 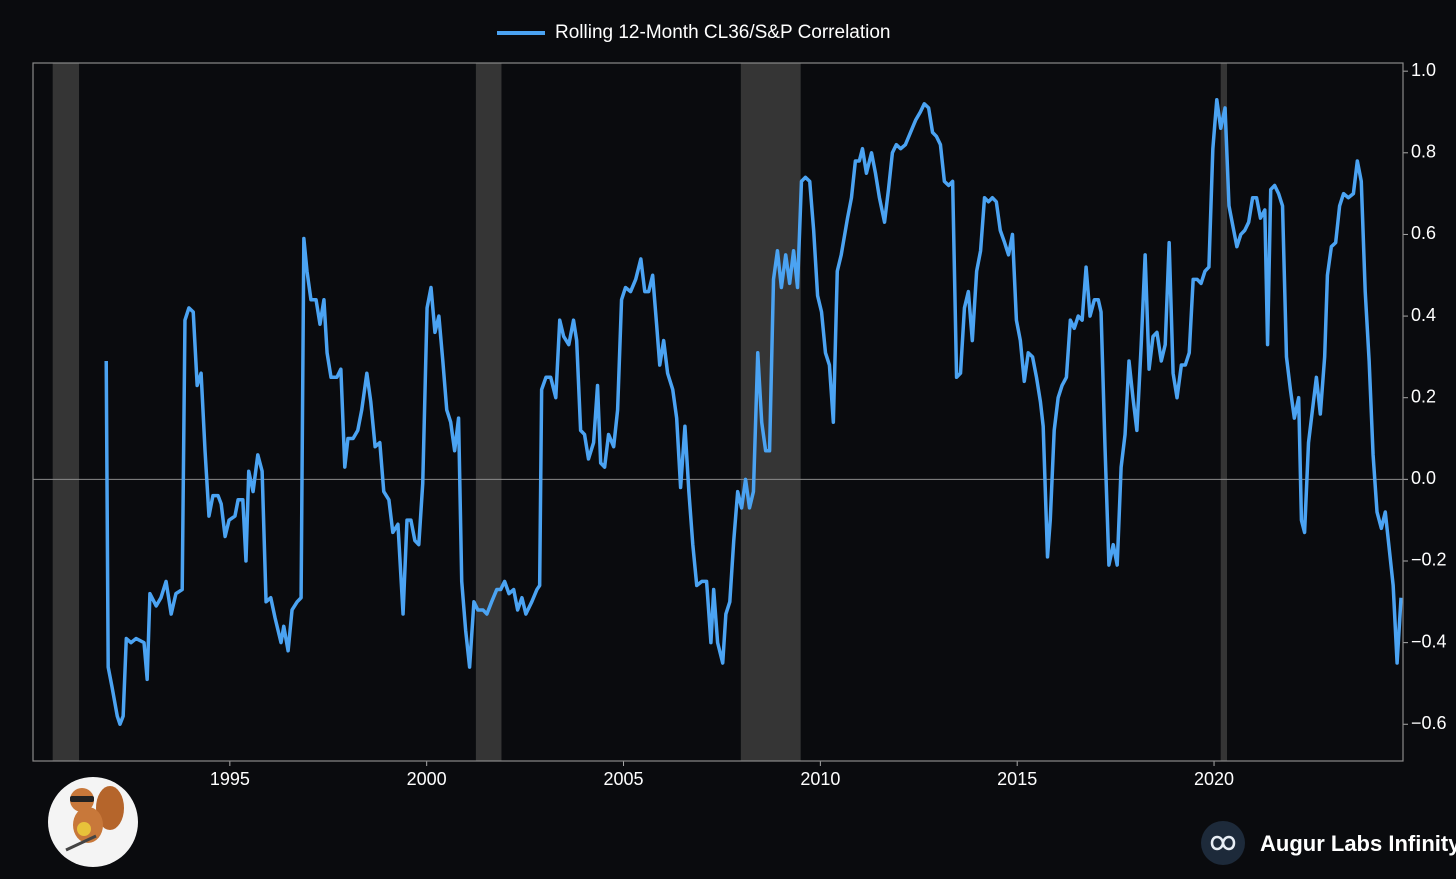 I want to click on x-tick-label: 2020, so click(x=1214, y=779).